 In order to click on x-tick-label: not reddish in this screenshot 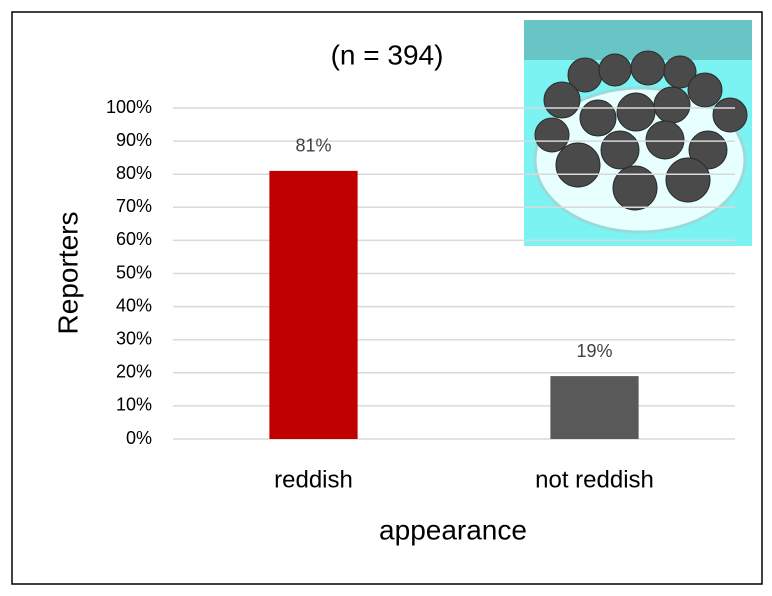, I will do `click(594, 479)`.